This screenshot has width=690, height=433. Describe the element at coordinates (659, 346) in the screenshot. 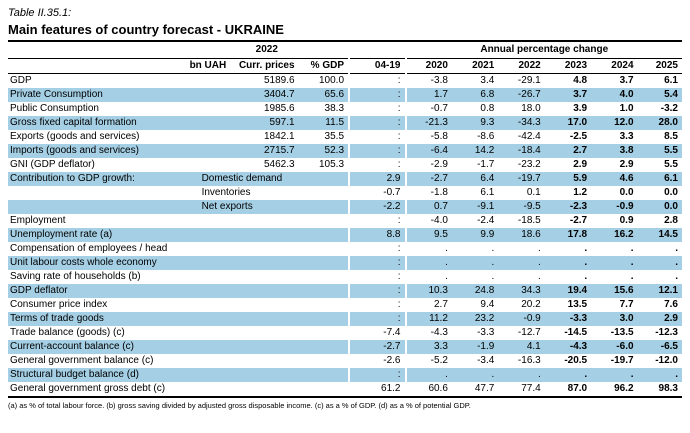

I see `cell-2025: -6.5` at that location.